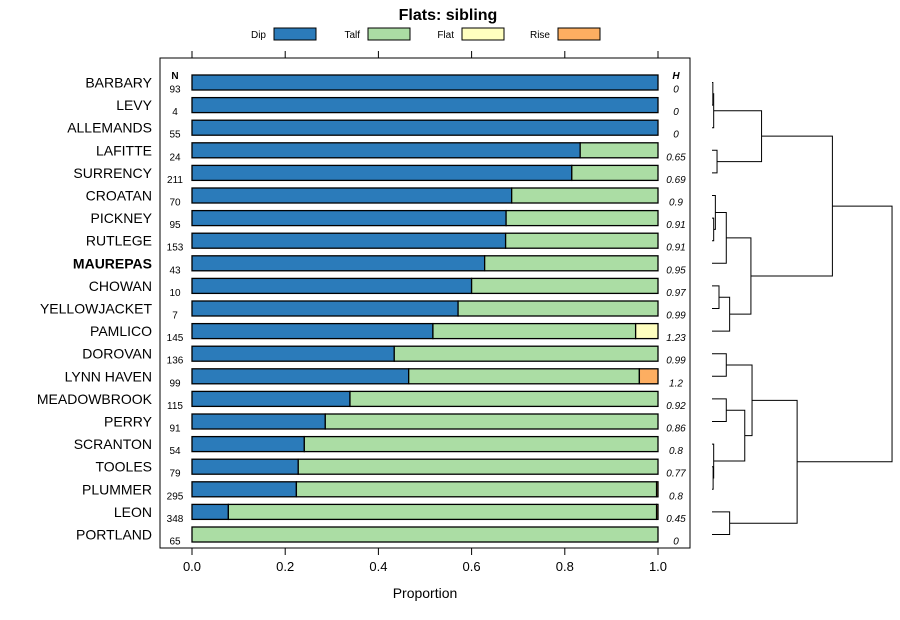  Describe the element at coordinates (442, 512) in the screenshot. I see `bar-leon-talf` at that location.